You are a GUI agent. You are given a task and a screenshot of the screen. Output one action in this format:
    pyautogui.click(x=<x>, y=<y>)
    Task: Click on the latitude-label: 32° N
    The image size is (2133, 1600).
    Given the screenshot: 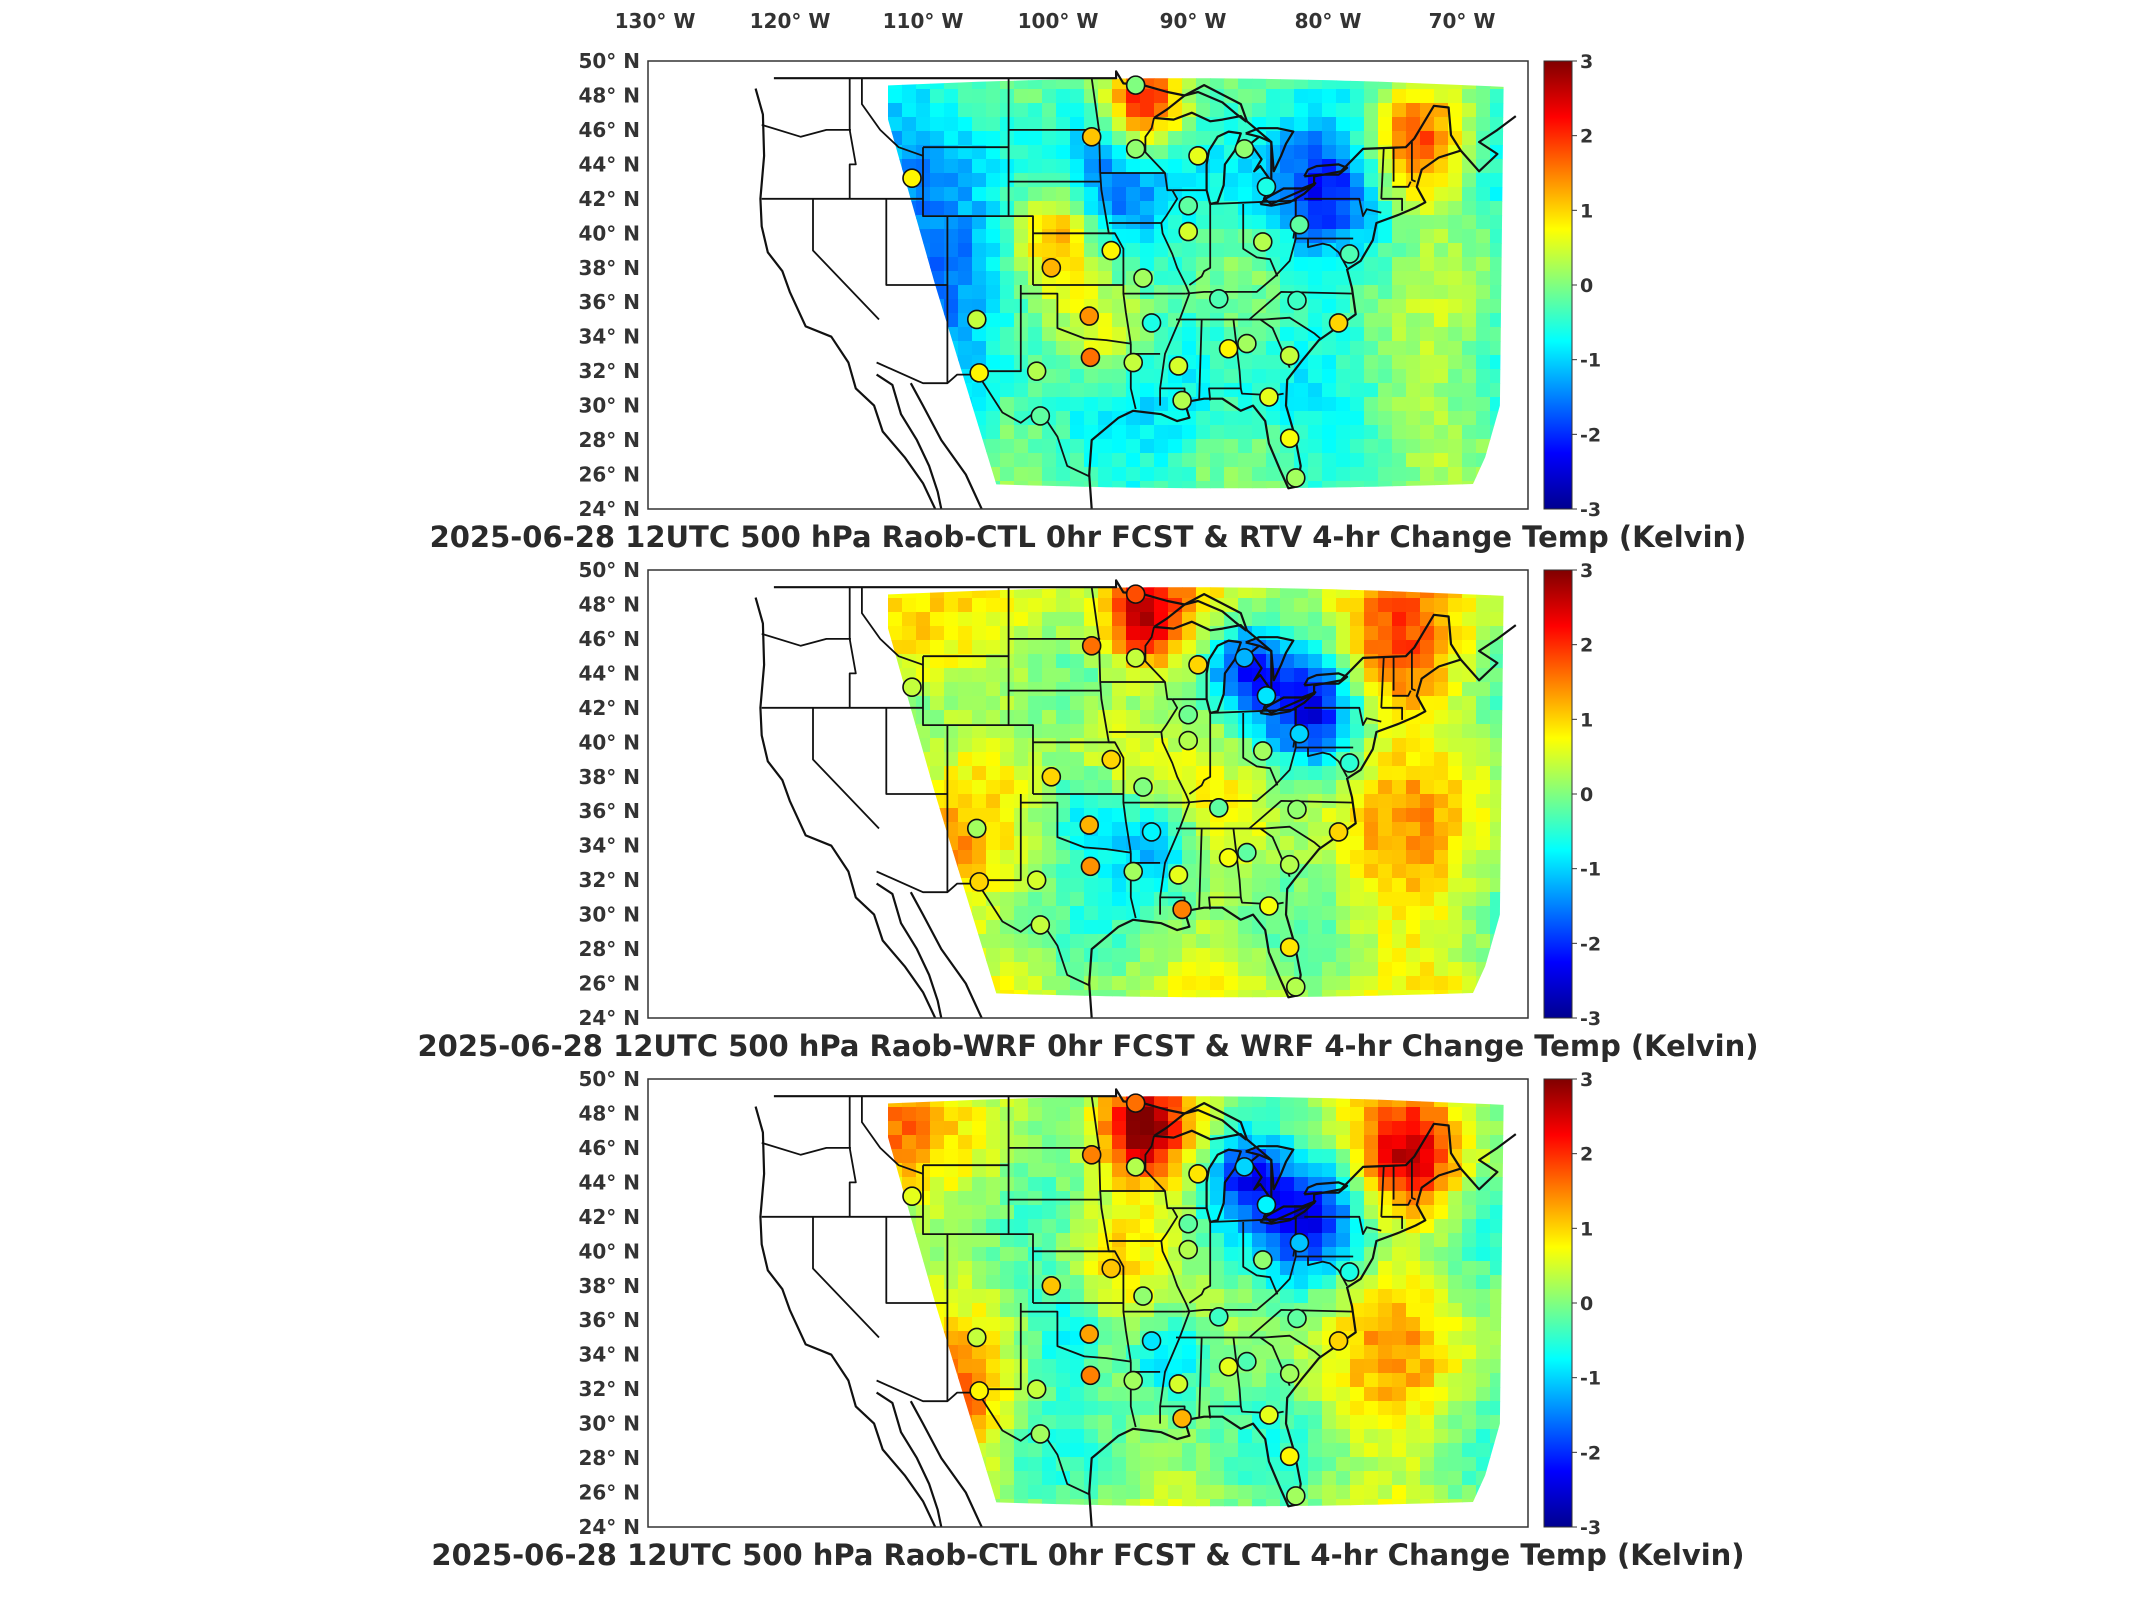 What is the action you would take?
    pyautogui.click(x=609, y=1389)
    